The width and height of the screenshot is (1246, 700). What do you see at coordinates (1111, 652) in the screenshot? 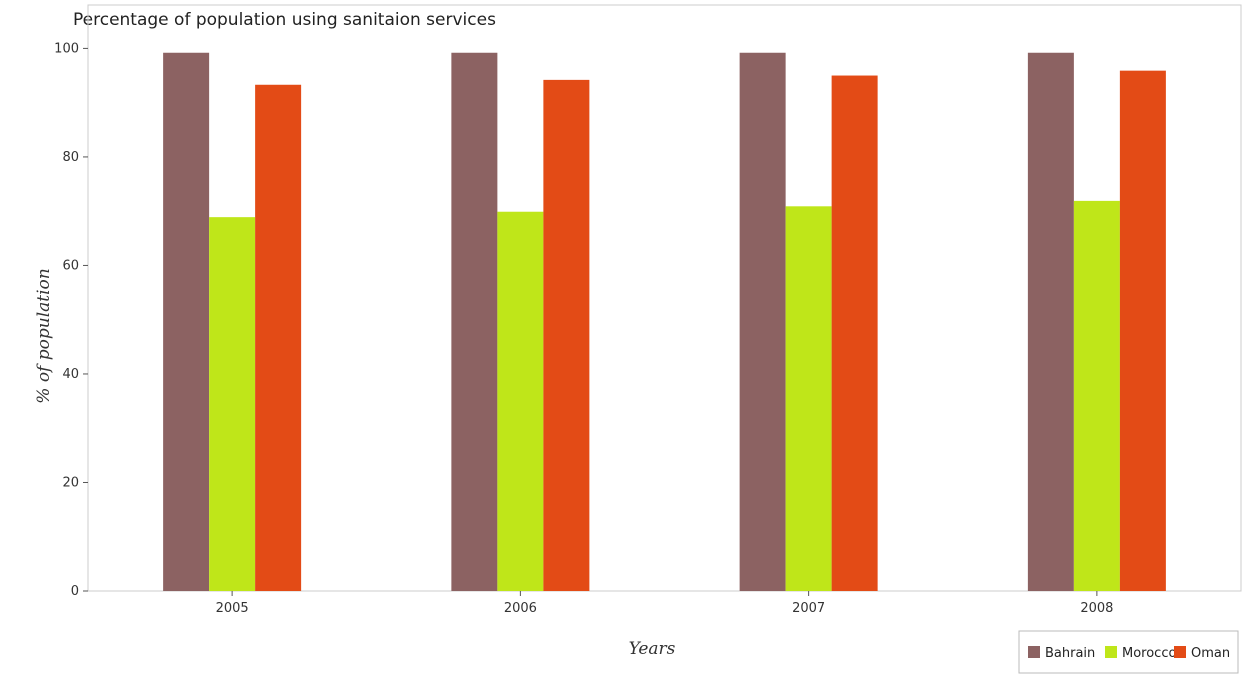
I see `legend-swatch-morocco` at bounding box center [1111, 652].